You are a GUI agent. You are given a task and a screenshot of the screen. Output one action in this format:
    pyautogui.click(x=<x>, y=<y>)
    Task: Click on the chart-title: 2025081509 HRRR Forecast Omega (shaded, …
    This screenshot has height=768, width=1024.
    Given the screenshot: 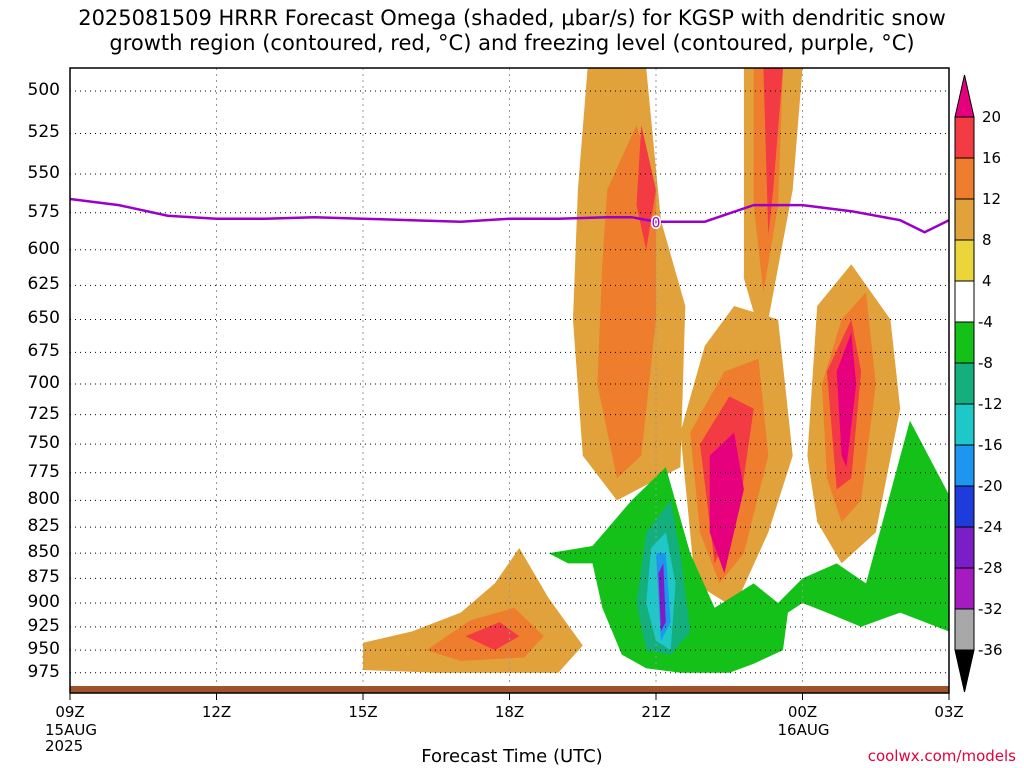 What is the action you would take?
    pyautogui.click(x=512, y=31)
    